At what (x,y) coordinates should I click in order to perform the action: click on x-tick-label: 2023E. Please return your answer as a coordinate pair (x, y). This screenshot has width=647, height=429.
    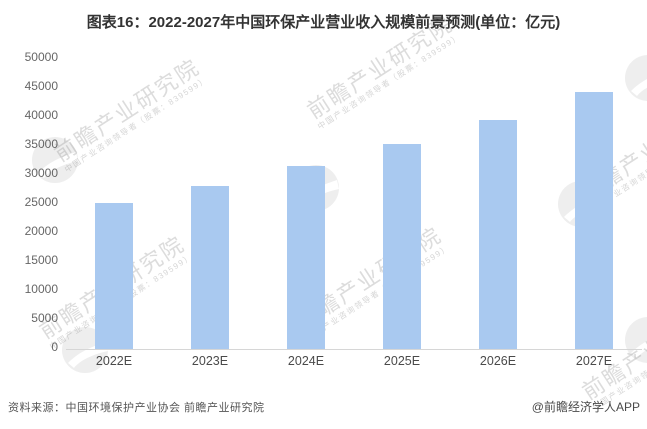
    Looking at the image, I should click on (210, 361).